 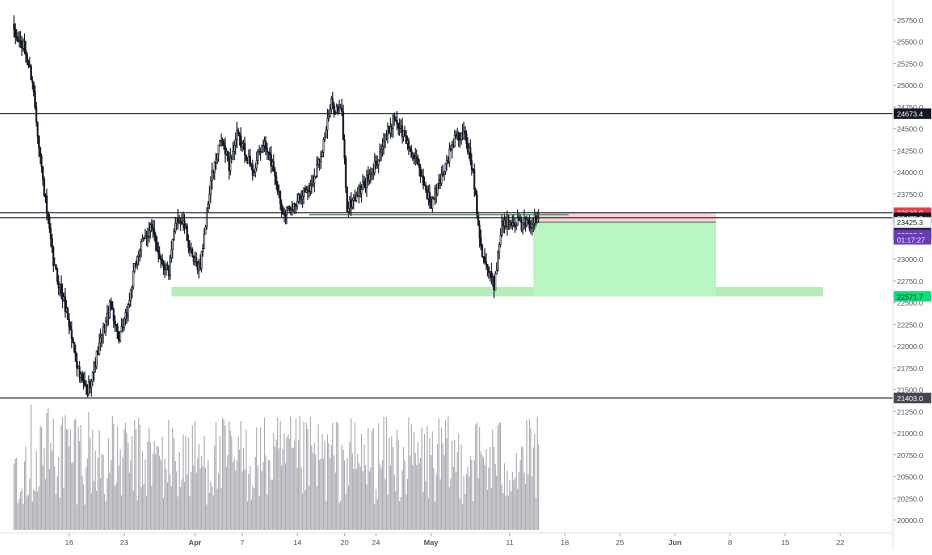 I want to click on support-zone, so click(x=497, y=291).